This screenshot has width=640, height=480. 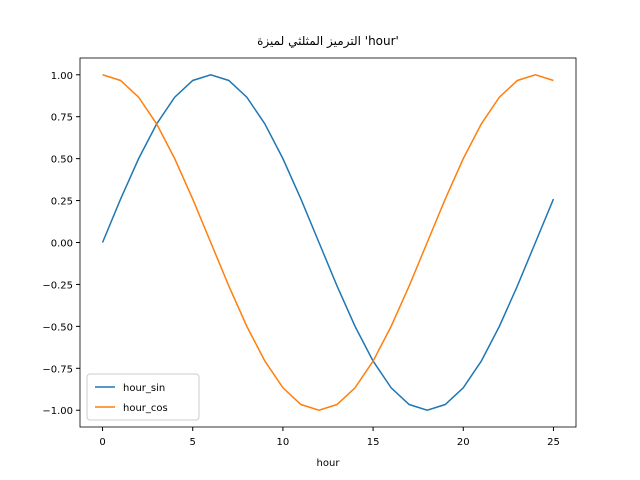 What do you see at coordinates (329, 463) in the screenshot?
I see `x-axis-label: hour` at bounding box center [329, 463].